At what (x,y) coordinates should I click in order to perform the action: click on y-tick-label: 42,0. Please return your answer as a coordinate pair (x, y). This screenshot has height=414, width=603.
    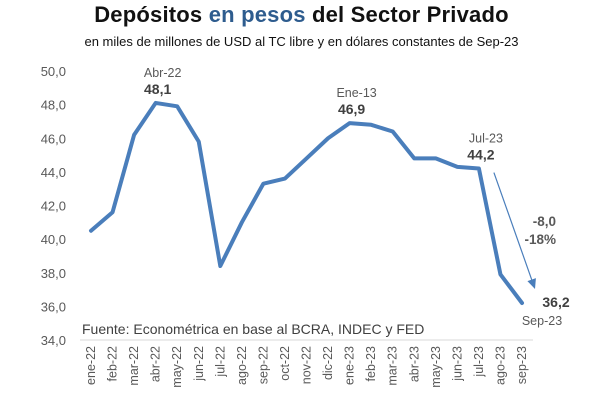
    Looking at the image, I should click on (53, 206).